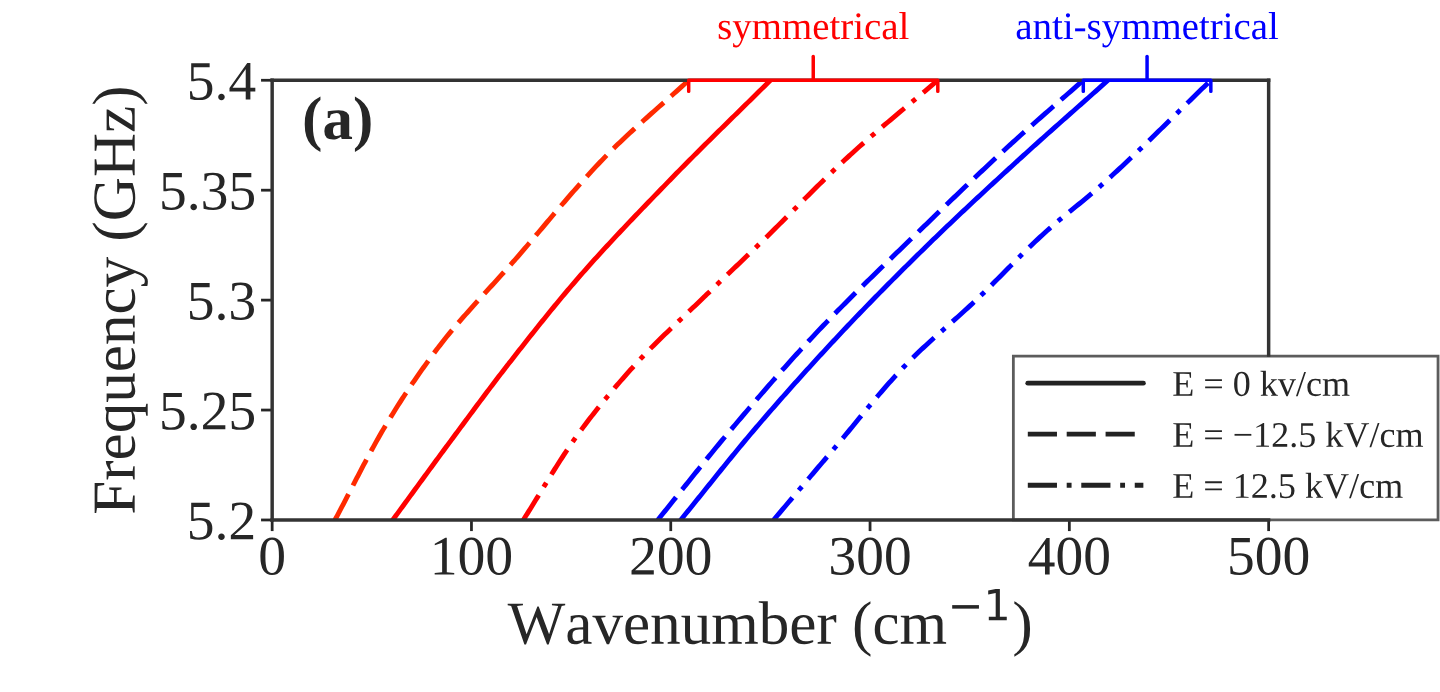 The width and height of the screenshot is (1440, 692). Describe the element at coordinates (1068, 556) in the screenshot. I see `x-tick-label: 400` at that location.